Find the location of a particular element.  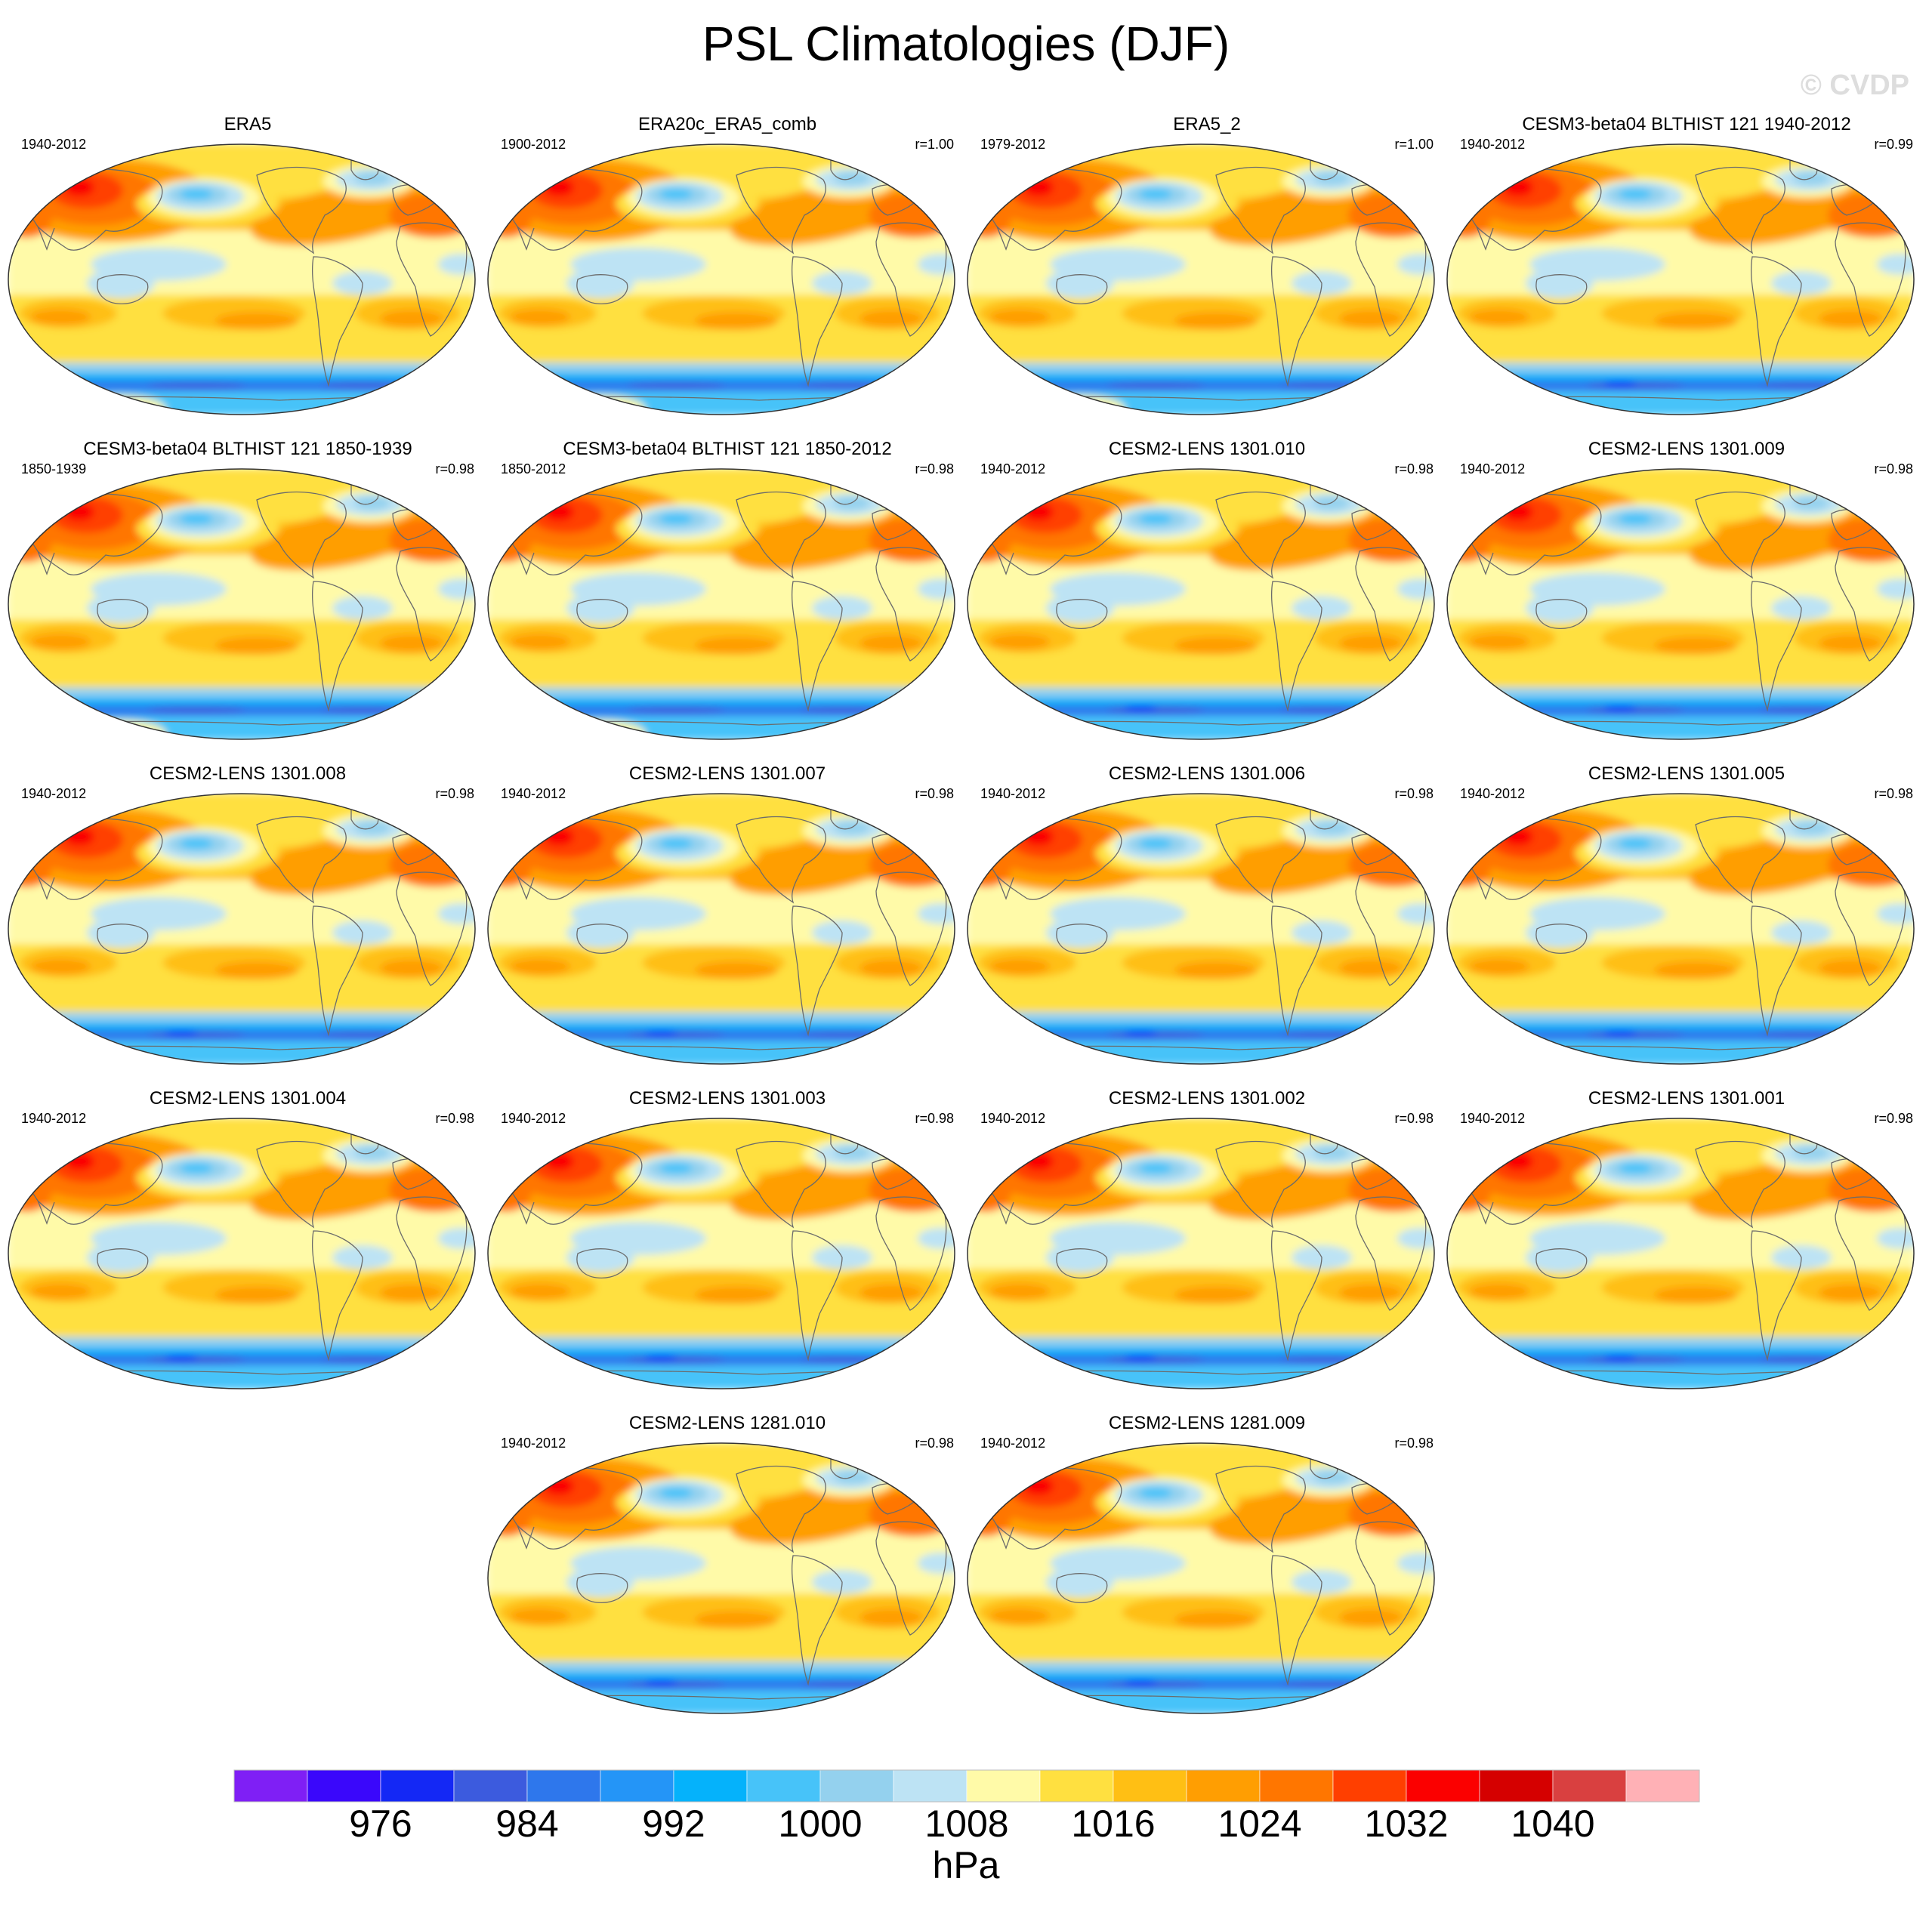

panel-title: CESM2-LENS 1301.010 is located at coordinates (1207, 449).